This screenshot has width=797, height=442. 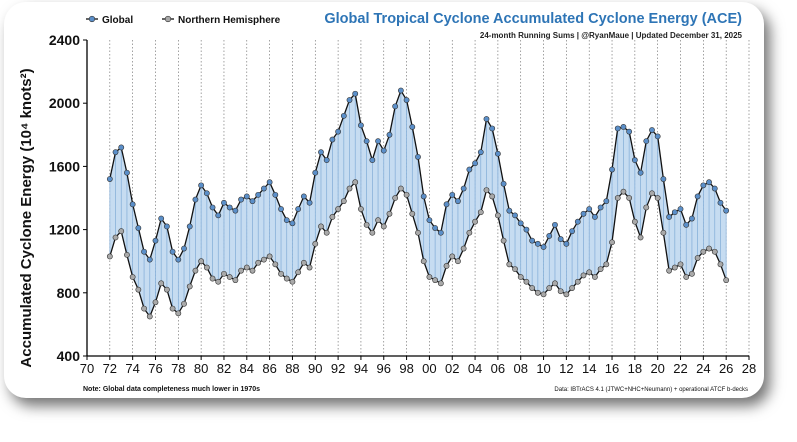 What do you see at coordinates (155, 368) in the screenshot?
I see `x-tick-label-76: 76` at bounding box center [155, 368].